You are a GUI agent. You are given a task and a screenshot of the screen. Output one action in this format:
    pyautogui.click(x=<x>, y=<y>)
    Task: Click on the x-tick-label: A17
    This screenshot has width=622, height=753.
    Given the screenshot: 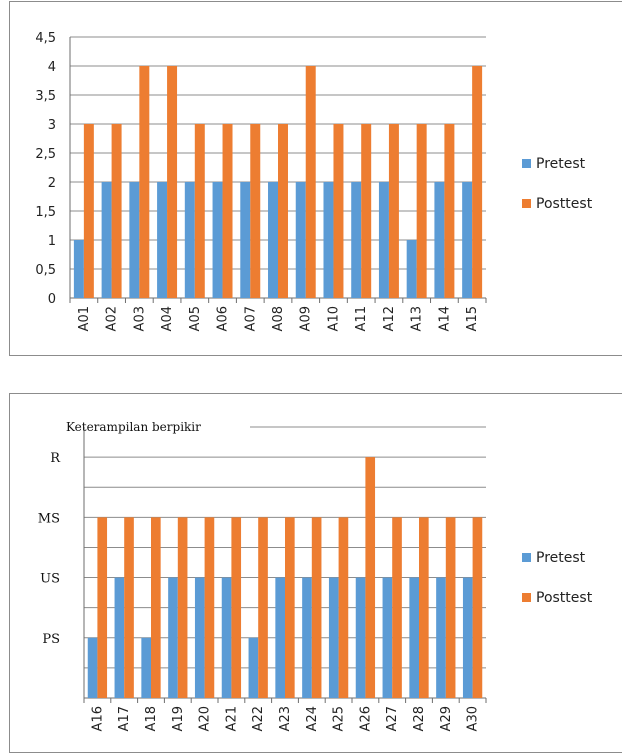 What is the action you would take?
    pyautogui.click(x=124, y=718)
    